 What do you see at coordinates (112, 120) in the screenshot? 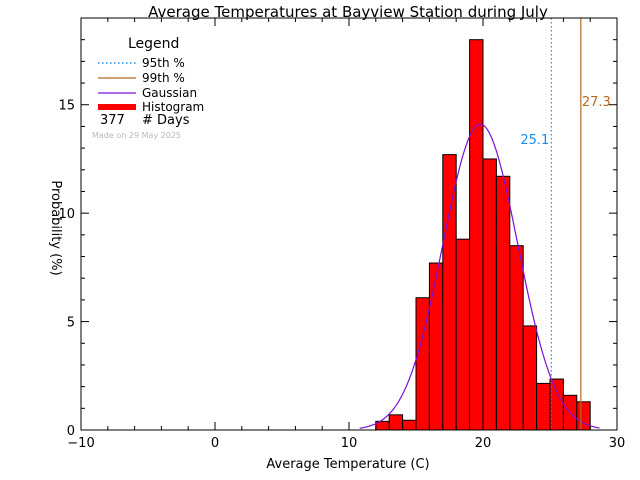
I see `legend-days-count: 377` at bounding box center [112, 120].